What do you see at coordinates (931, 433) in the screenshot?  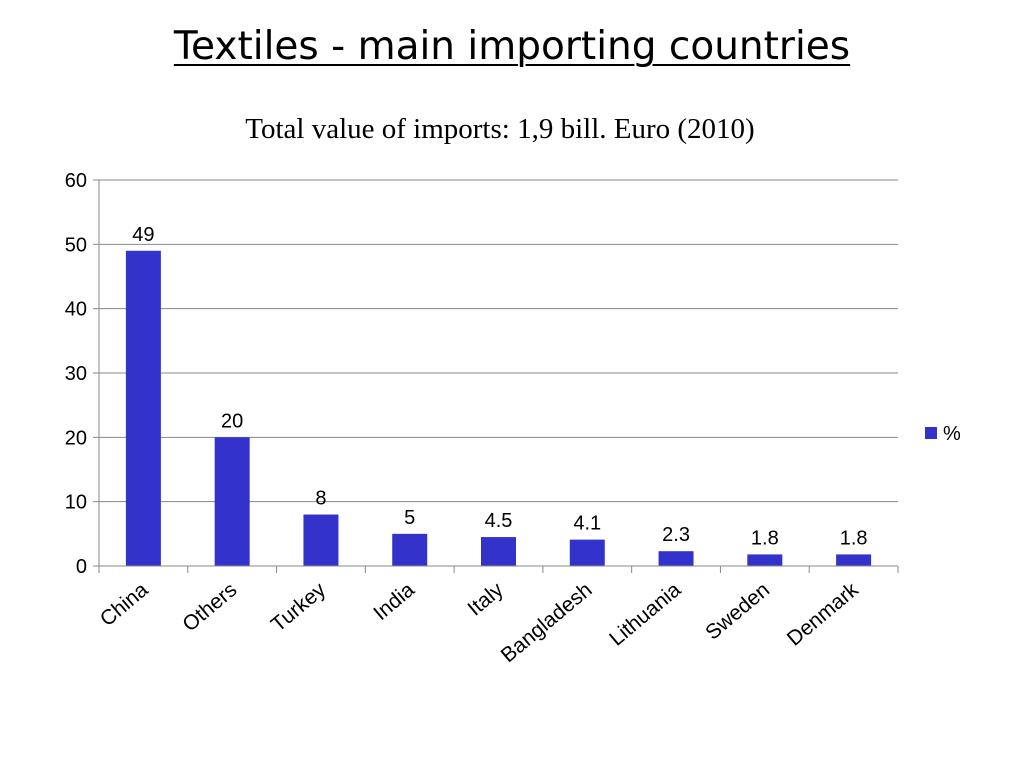 I see `legend-swatch` at bounding box center [931, 433].